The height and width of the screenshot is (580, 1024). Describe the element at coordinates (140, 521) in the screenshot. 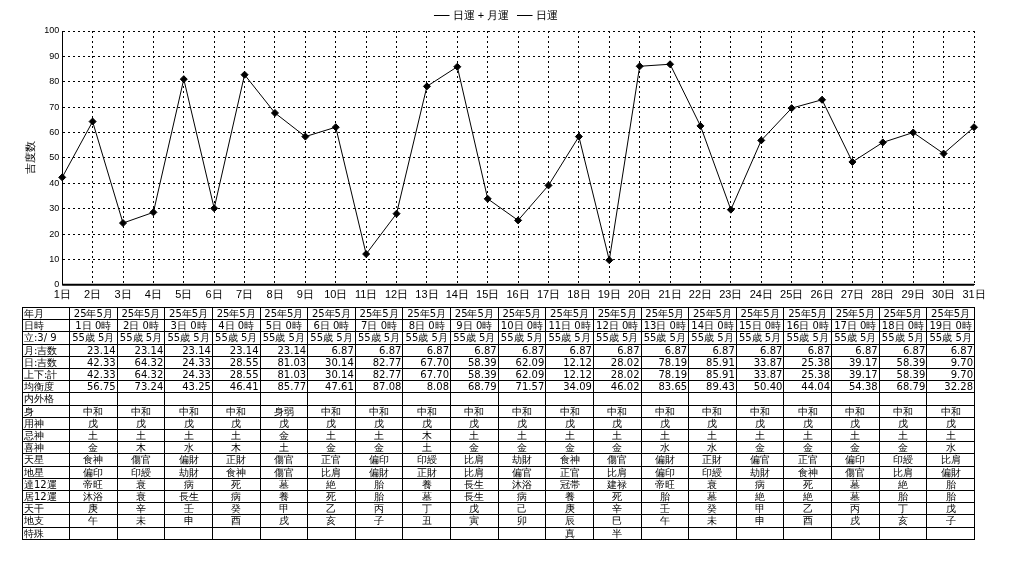

I see `text: 未` at that location.